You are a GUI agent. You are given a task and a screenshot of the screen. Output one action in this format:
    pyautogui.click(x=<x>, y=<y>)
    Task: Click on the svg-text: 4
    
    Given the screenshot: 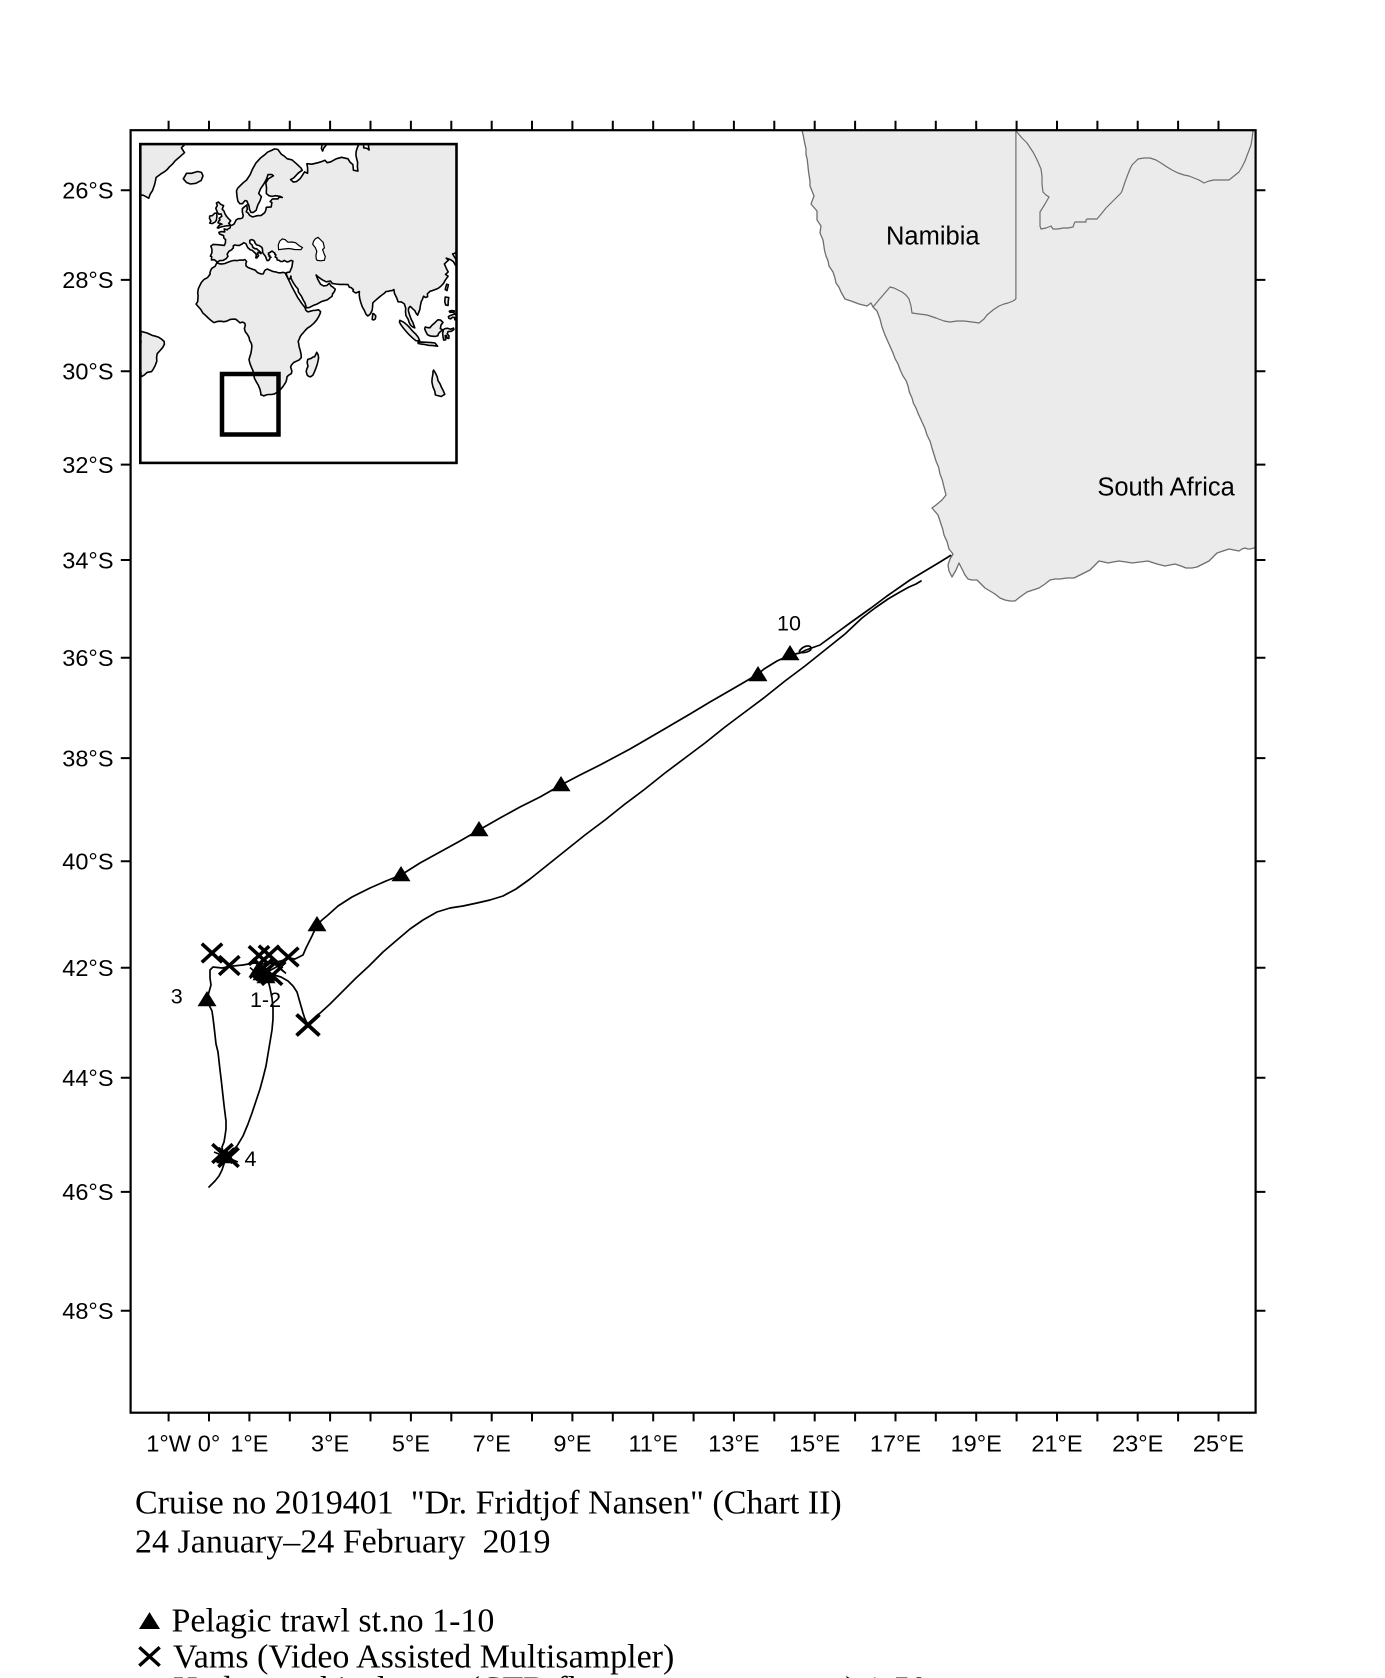 What is the action you would take?
    pyautogui.click(x=251, y=1159)
    